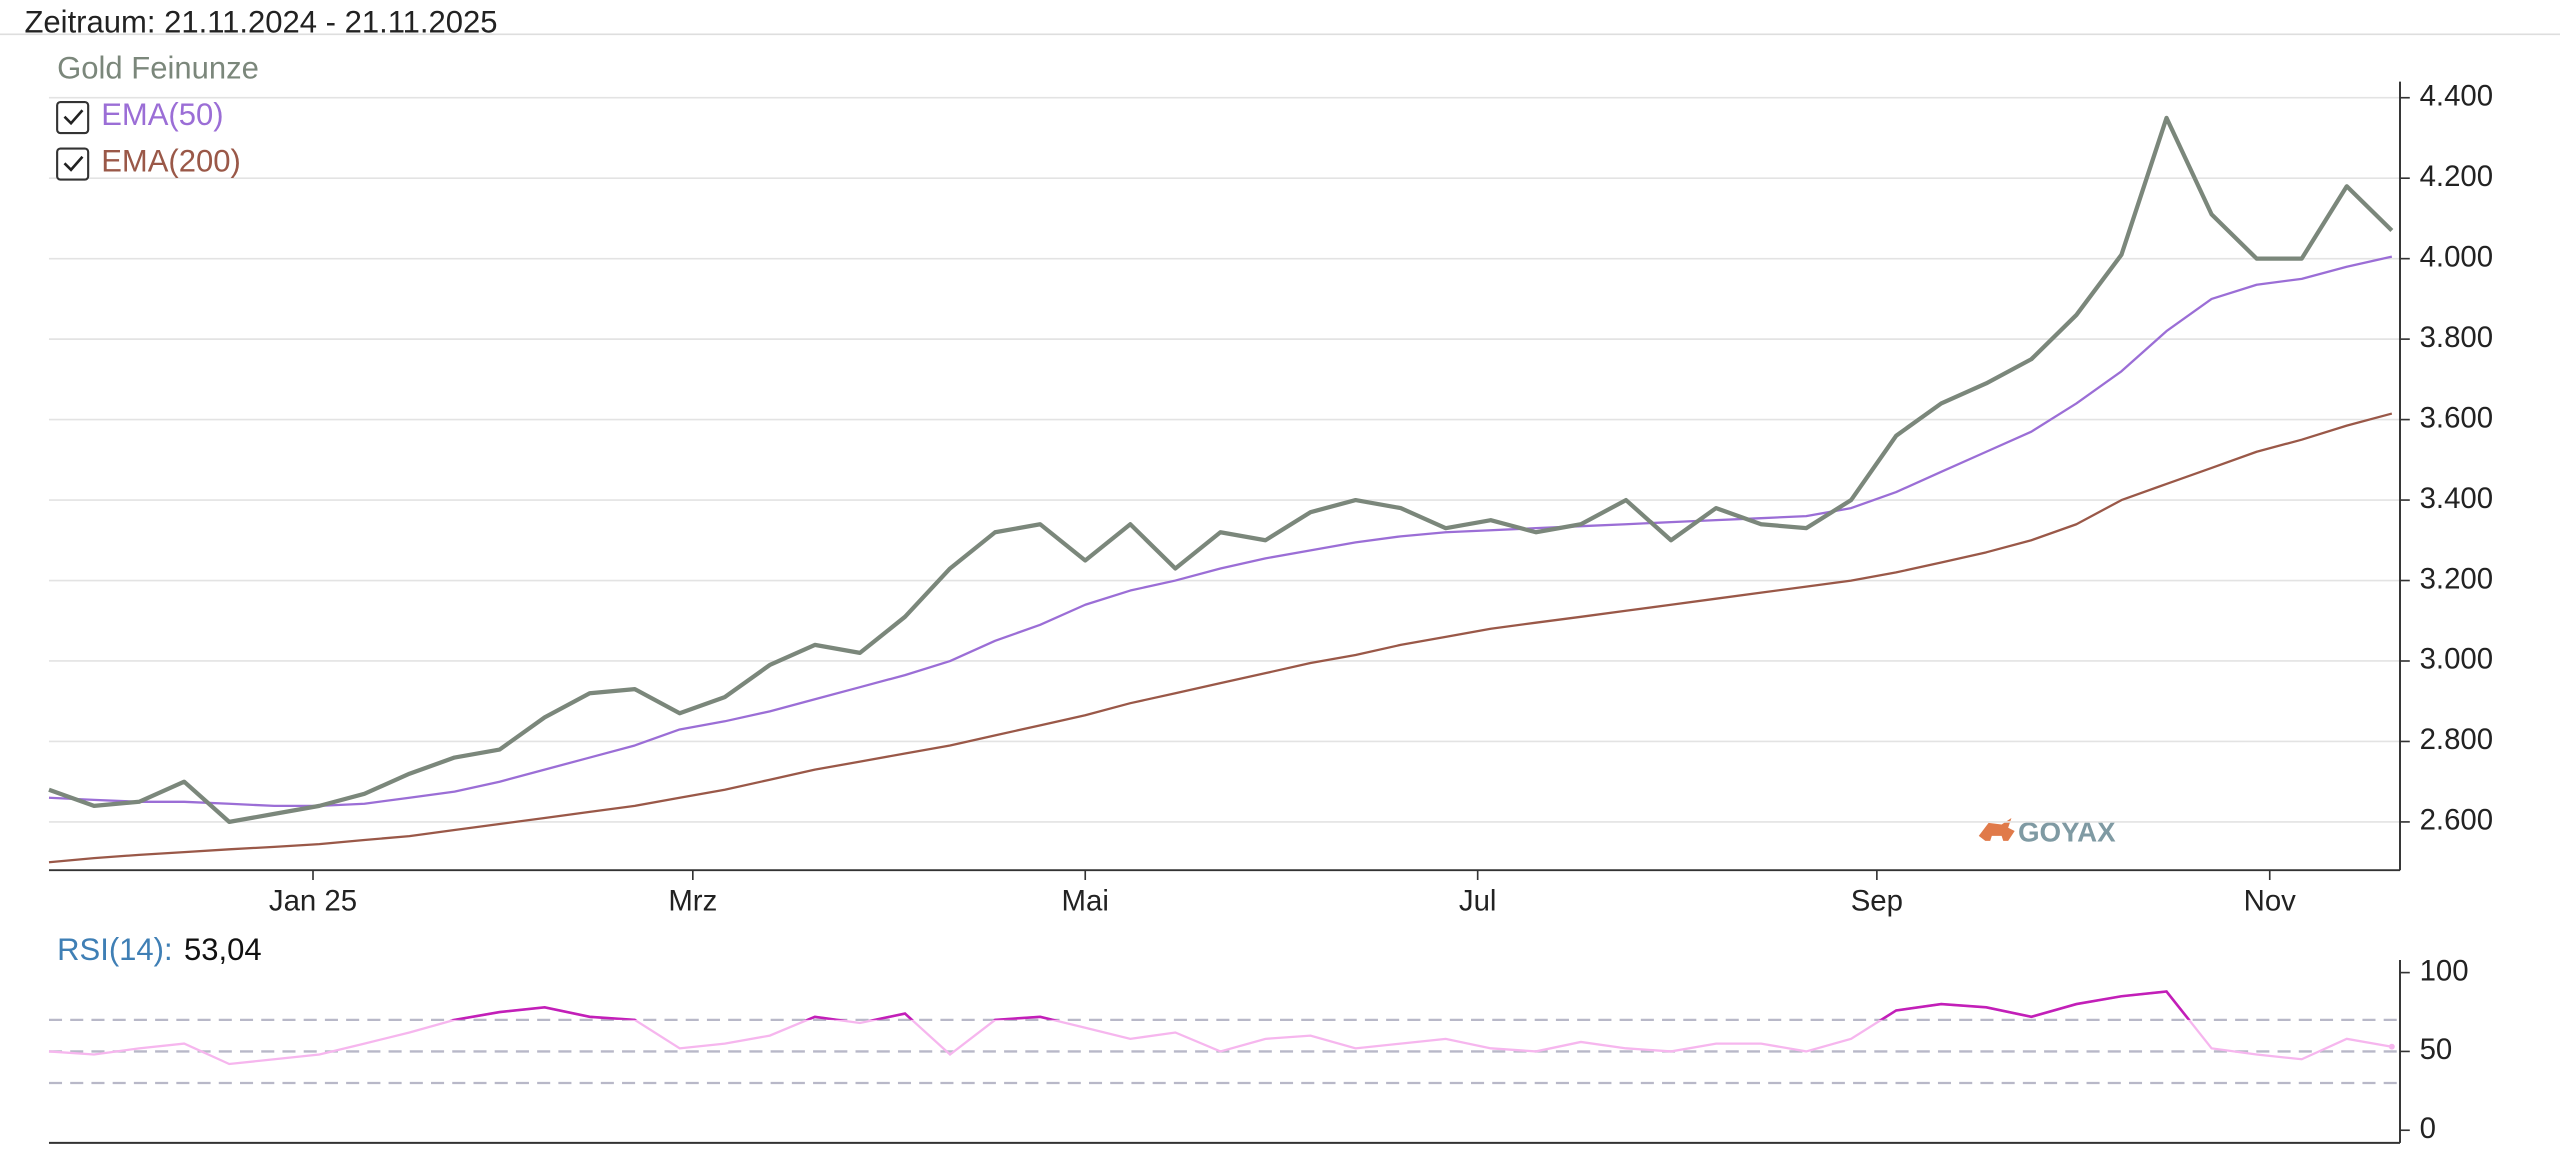 Image resolution: width=2560 pixels, height=1152 pixels. Describe the element at coordinates (223, 949) in the screenshot. I see `rsi-value: 53,04` at that location.